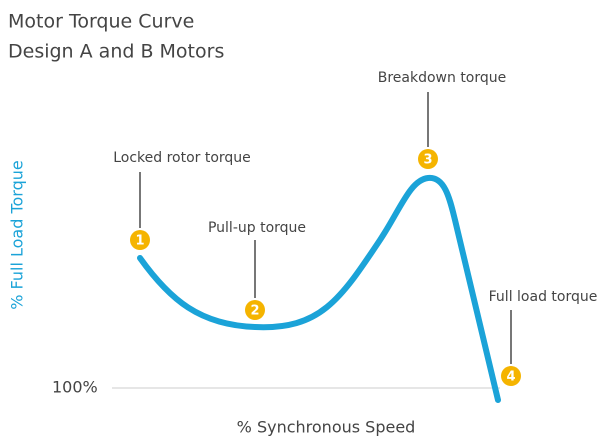  I want to click on y-axis-label: % Full Load Torque, so click(17, 234).